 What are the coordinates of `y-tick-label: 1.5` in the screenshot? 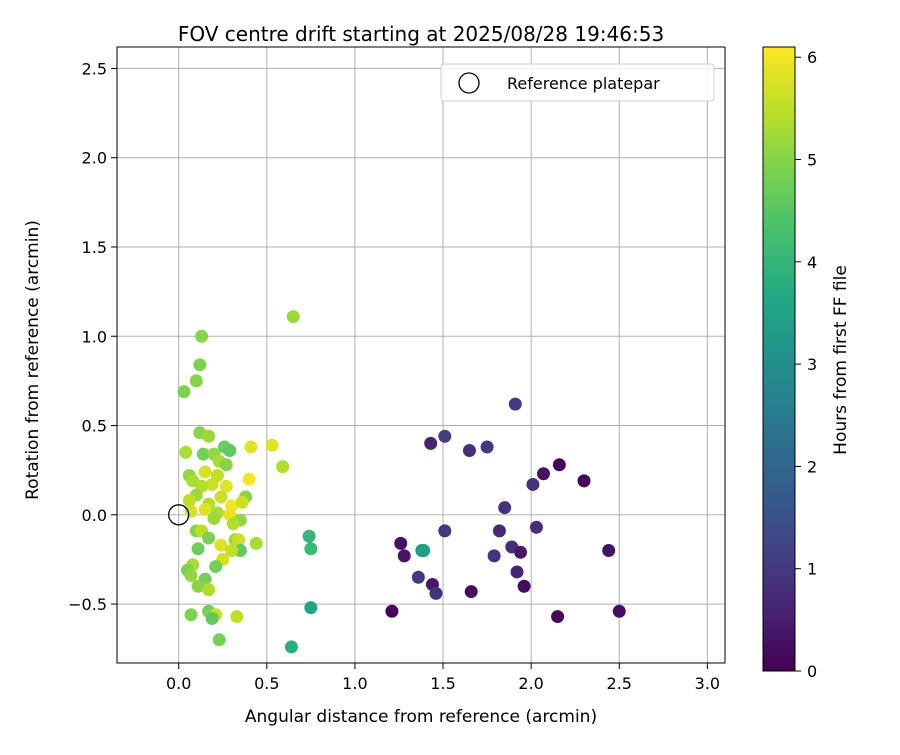 It's located at (94, 247).